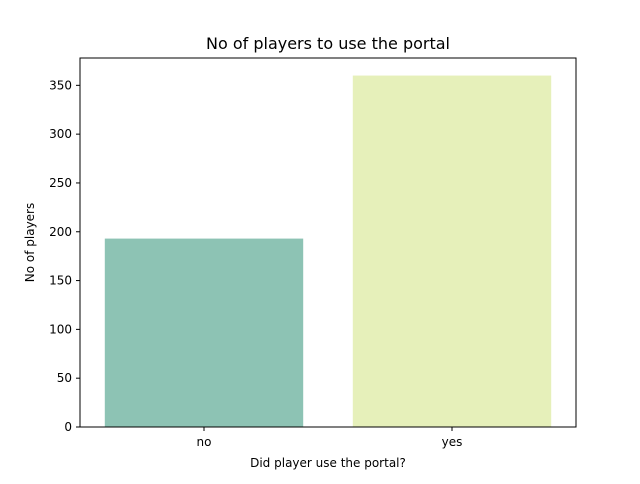 The width and height of the screenshot is (640, 484). I want to click on y-tick-label: 200, so click(60, 232).